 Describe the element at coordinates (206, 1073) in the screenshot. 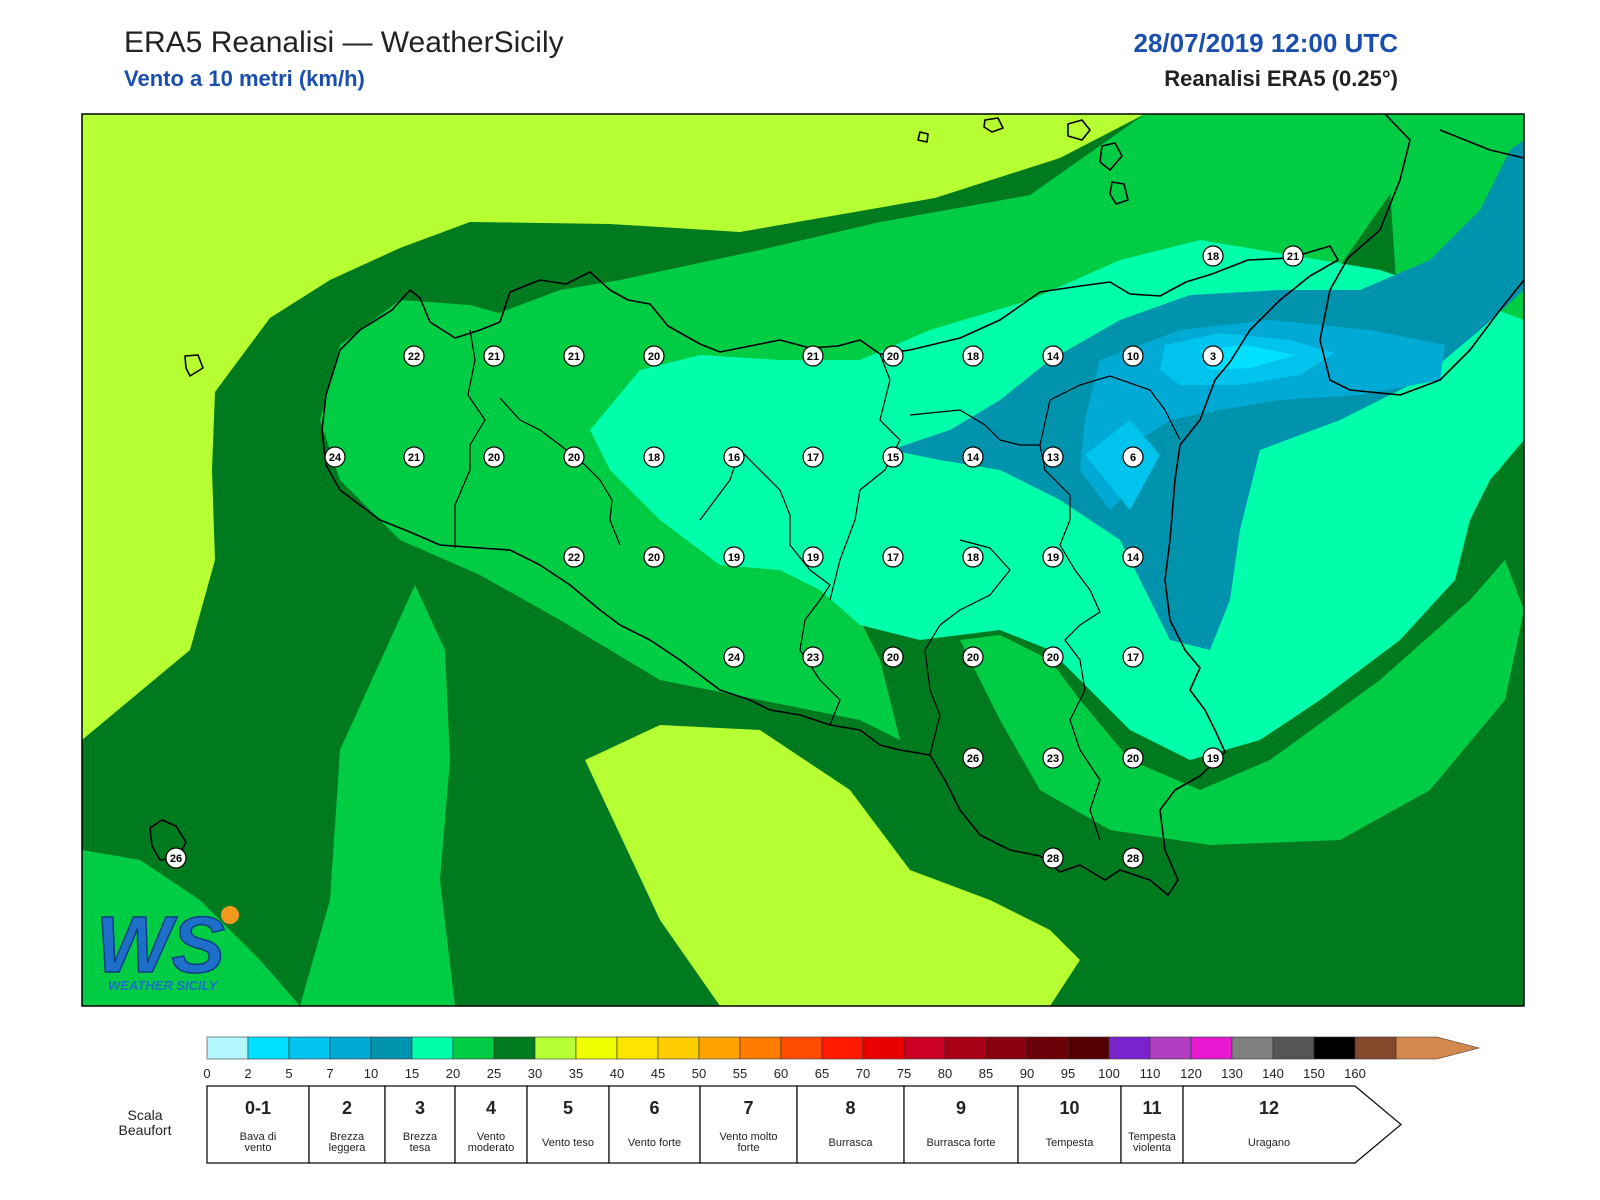

I see `colorbar-tick-label: 0` at that location.